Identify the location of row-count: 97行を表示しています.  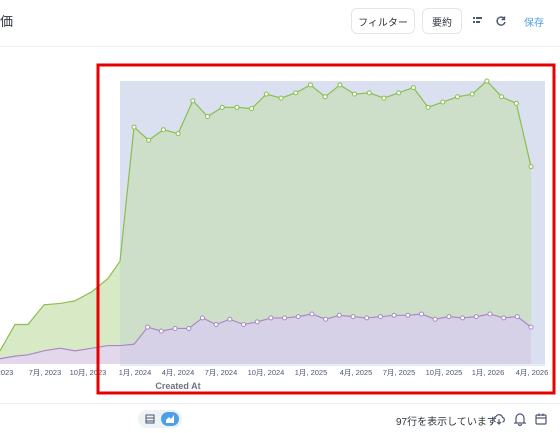
(446, 422).